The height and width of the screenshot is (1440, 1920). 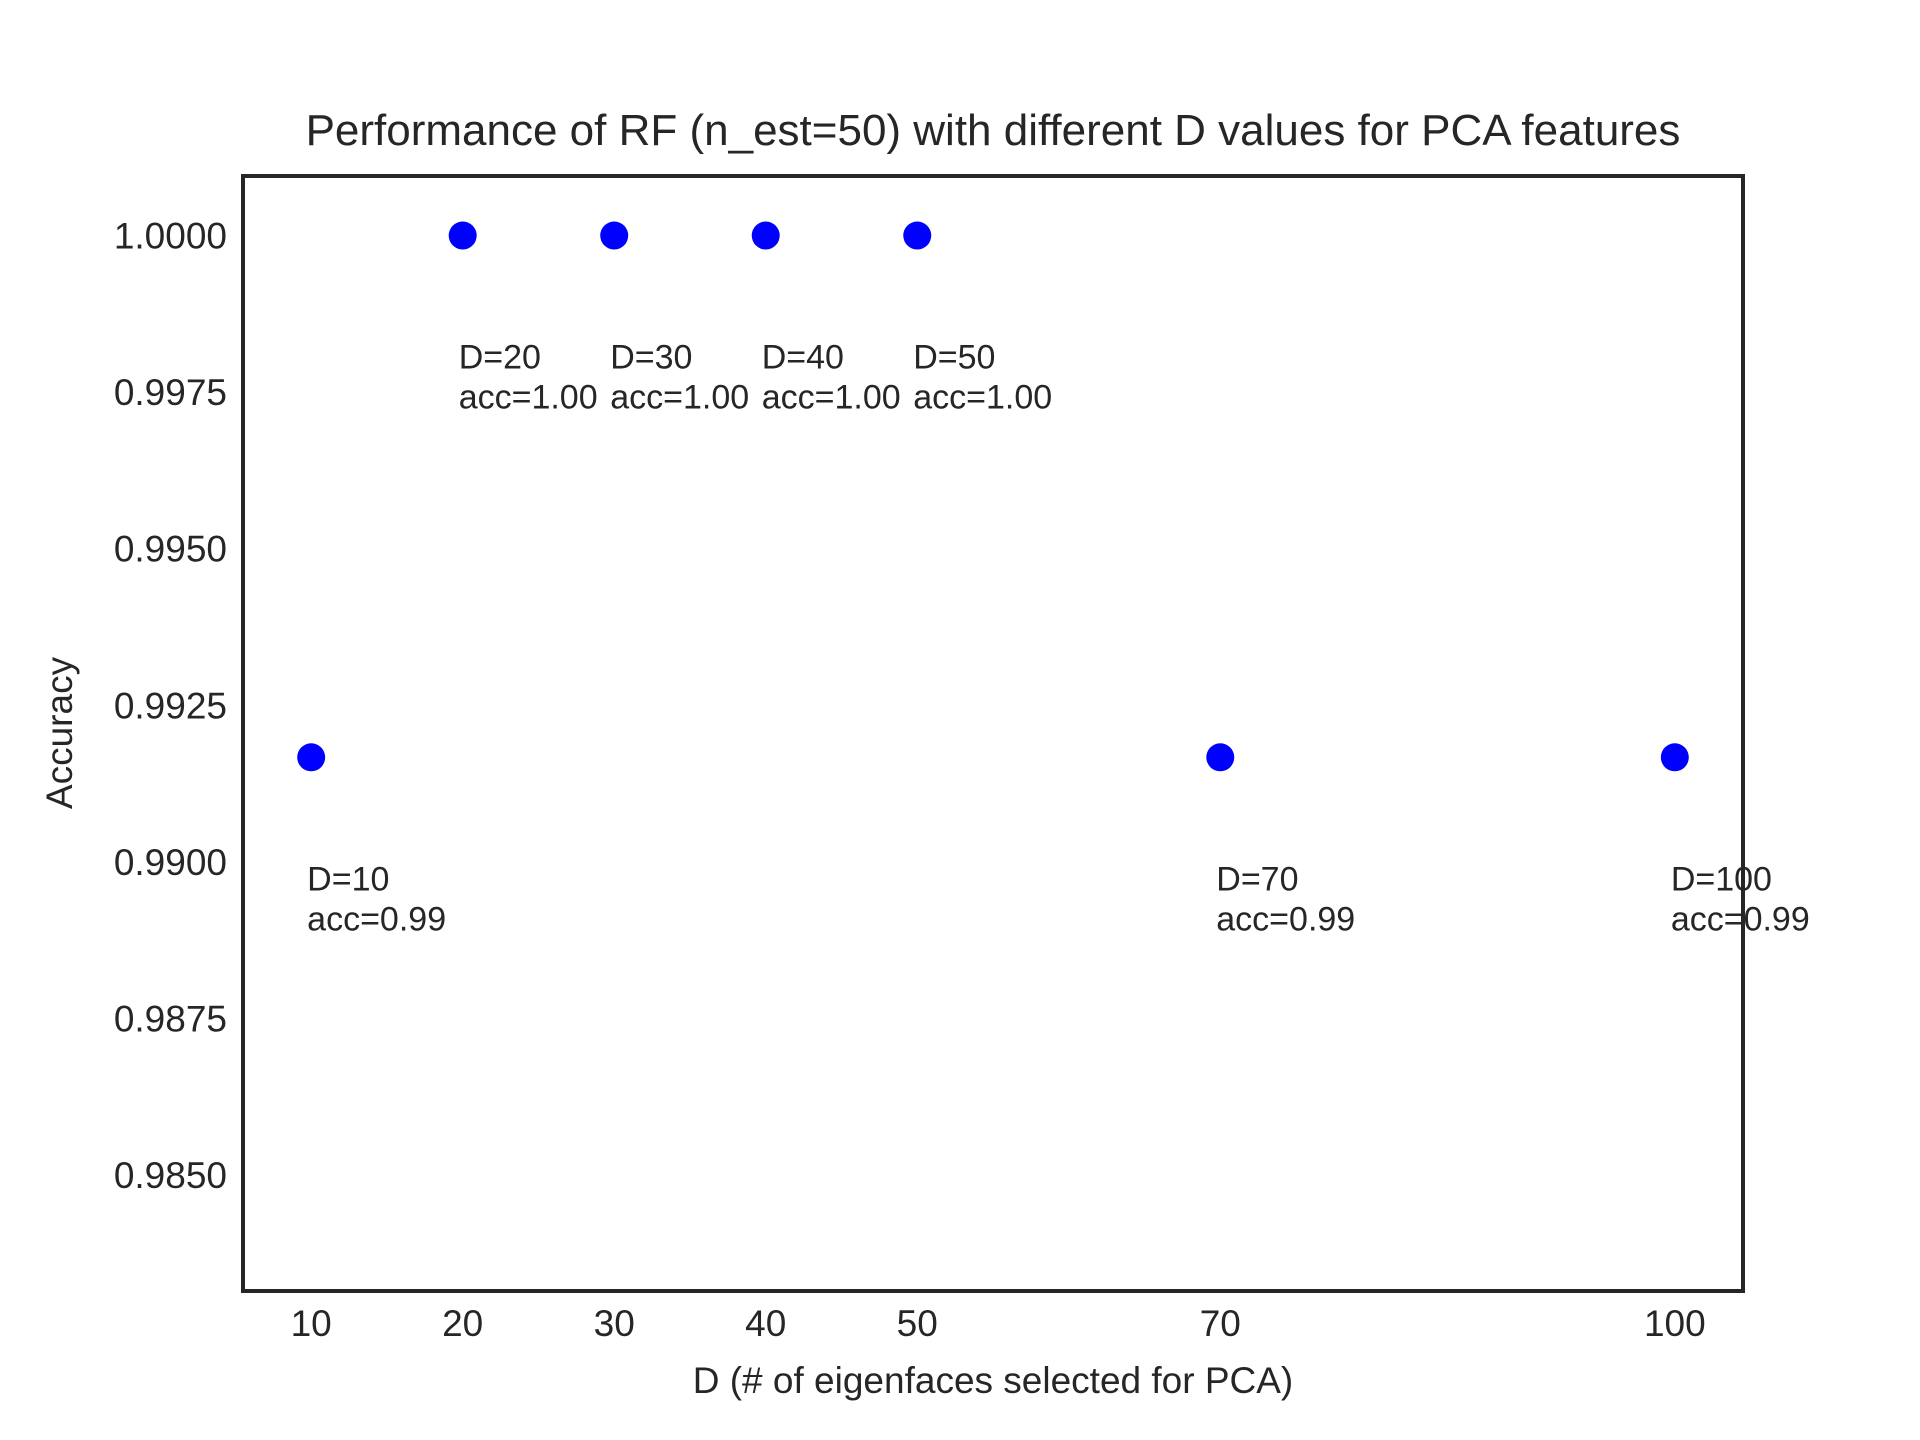 I want to click on x-tick-label: 30, so click(x=614, y=1323).